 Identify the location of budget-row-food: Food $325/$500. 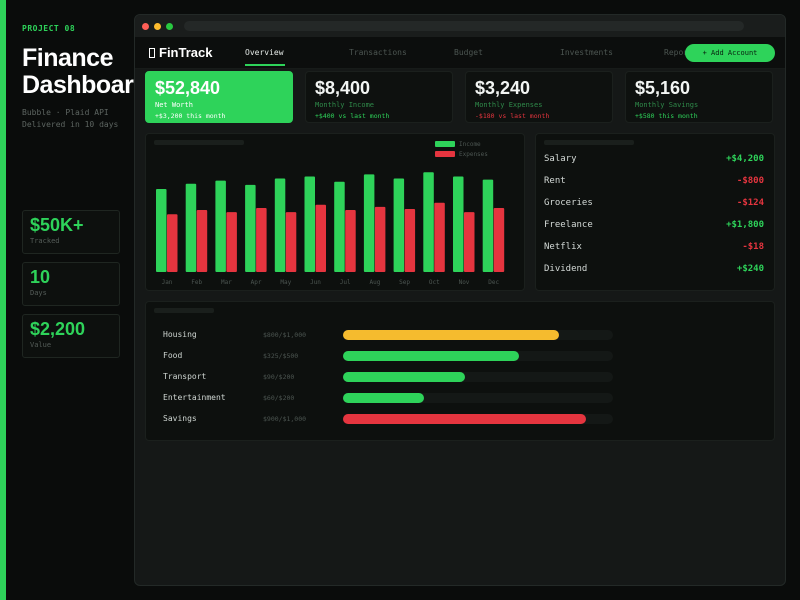
(388, 356).